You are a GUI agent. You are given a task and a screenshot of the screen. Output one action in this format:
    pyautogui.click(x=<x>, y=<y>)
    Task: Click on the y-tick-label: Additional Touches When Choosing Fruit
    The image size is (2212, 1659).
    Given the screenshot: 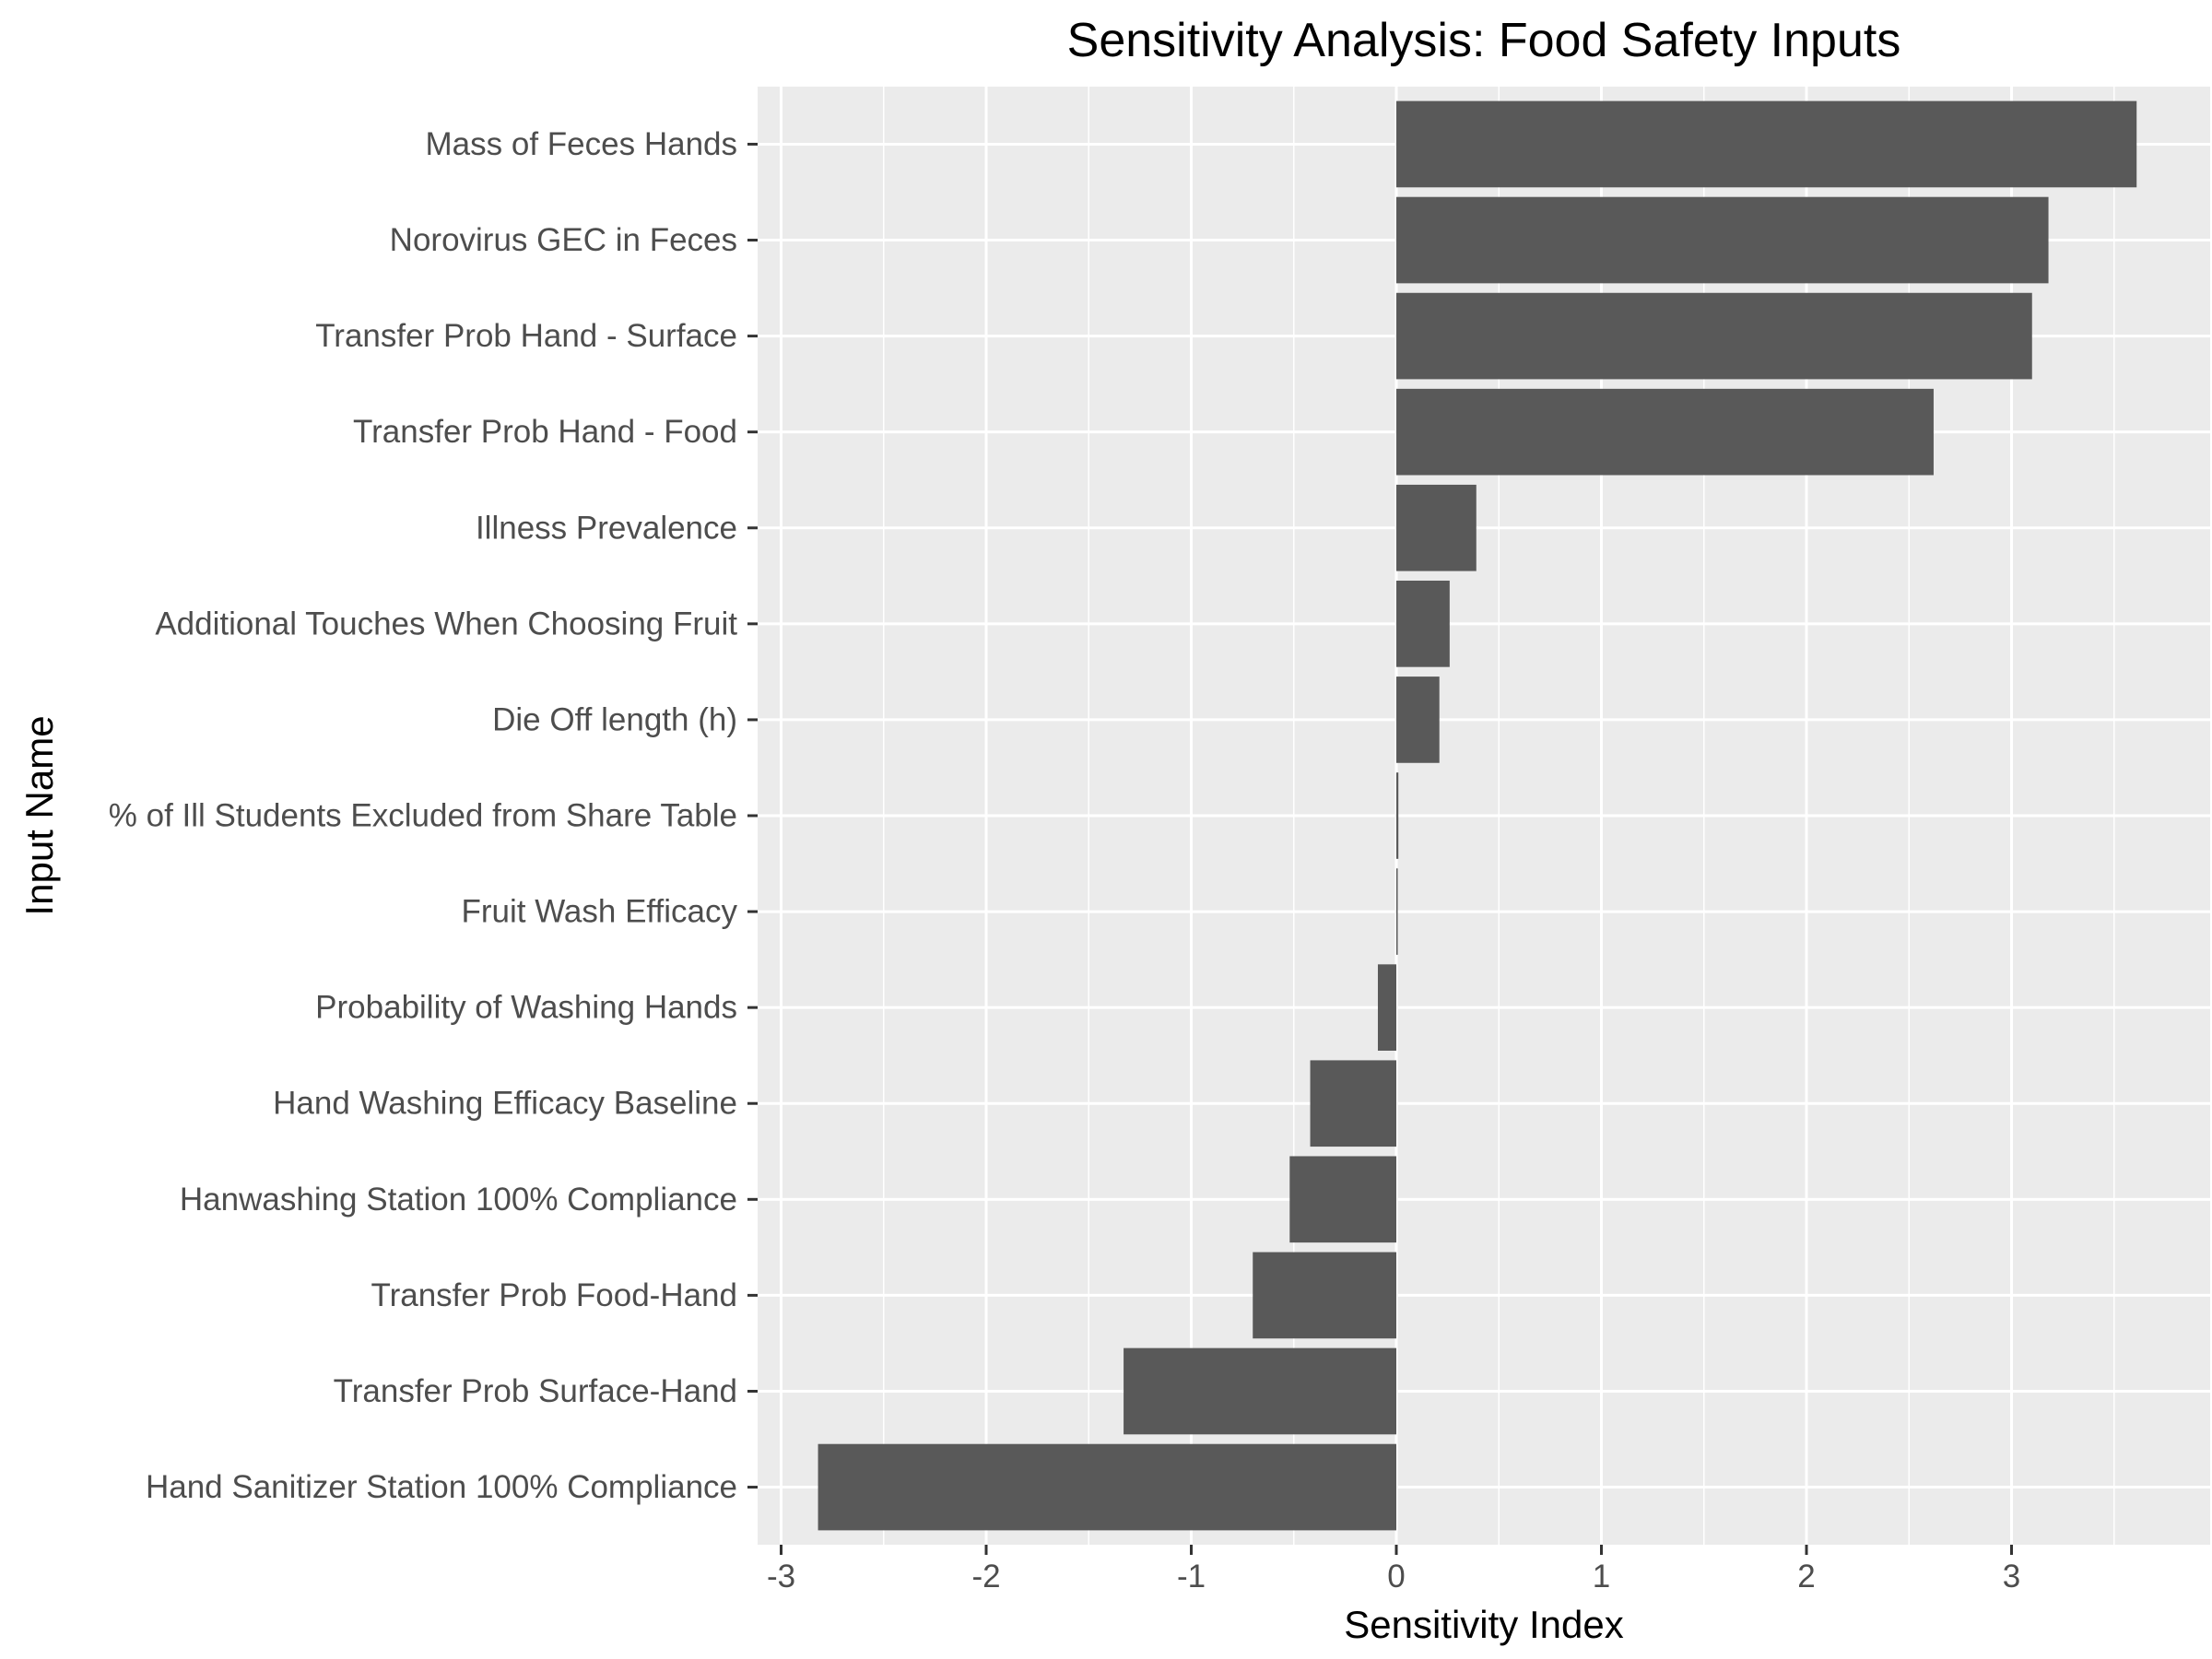 What is the action you would take?
    pyautogui.click(x=446, y=623)
    